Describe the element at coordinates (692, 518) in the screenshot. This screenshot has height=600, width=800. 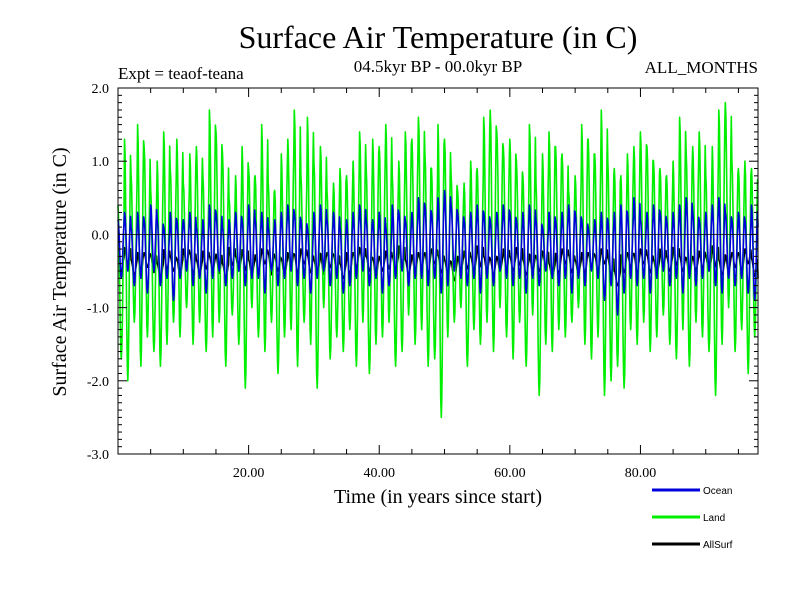
I see `legend: Ocean Land AllSurf` at that location.